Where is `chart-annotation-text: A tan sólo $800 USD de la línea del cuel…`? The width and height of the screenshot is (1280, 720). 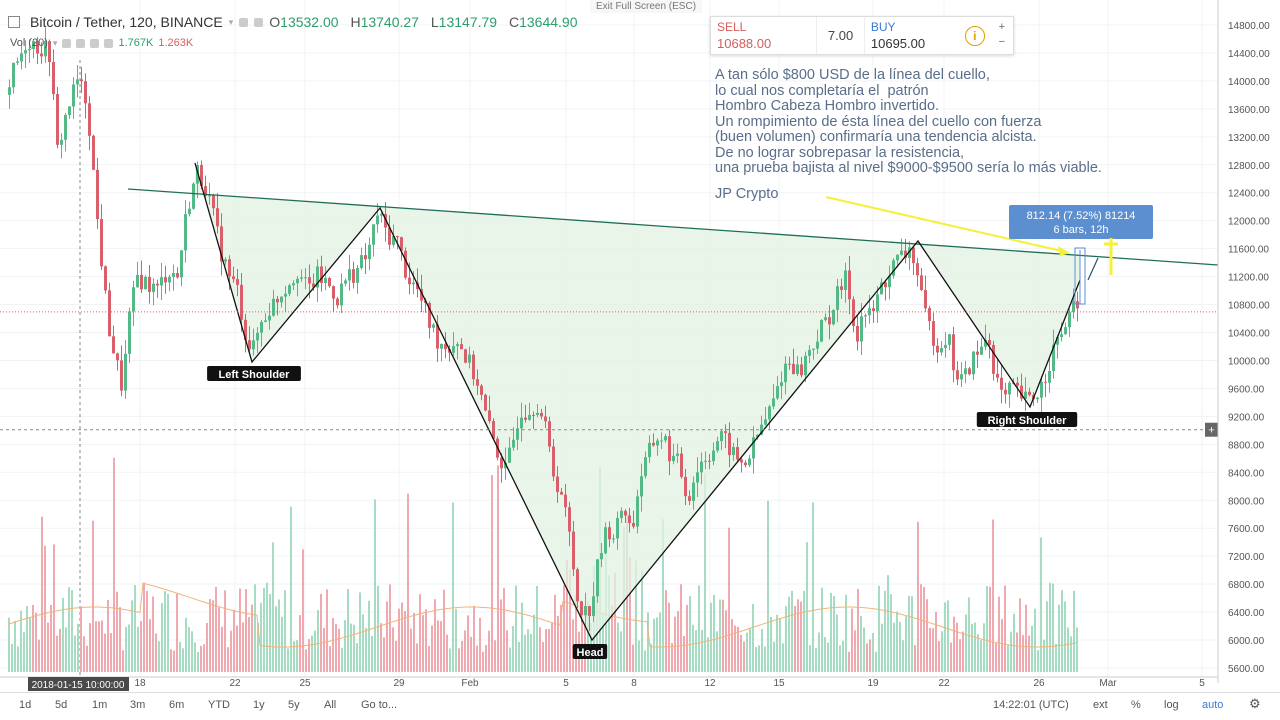
chart-annotation-text: A tan sólo $800 USD de la línea del cuel… is located at coordinates (908, 121).